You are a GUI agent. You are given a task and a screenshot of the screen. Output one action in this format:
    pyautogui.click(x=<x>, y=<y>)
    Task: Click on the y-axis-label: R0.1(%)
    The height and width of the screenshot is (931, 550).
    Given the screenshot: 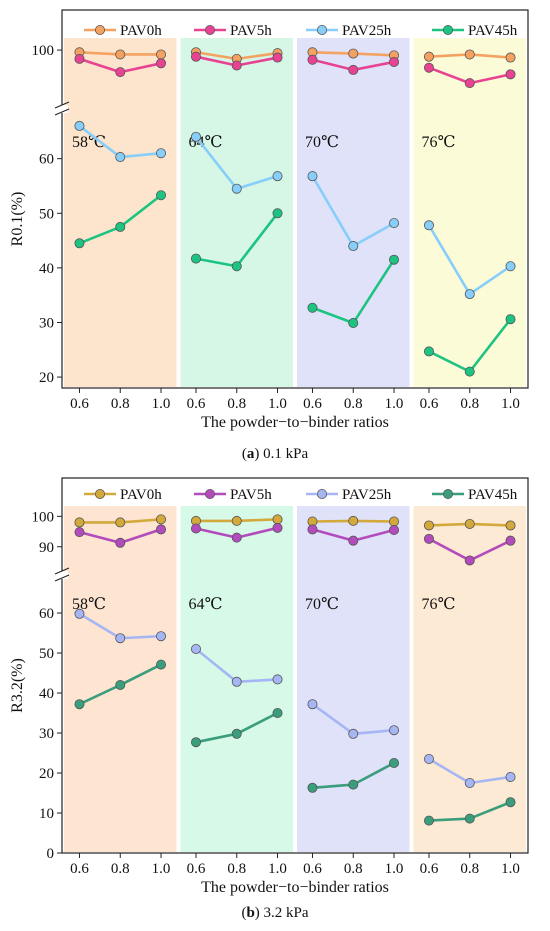 What is the action you would take?
    pyautogui.click(x=17, y=219)
    